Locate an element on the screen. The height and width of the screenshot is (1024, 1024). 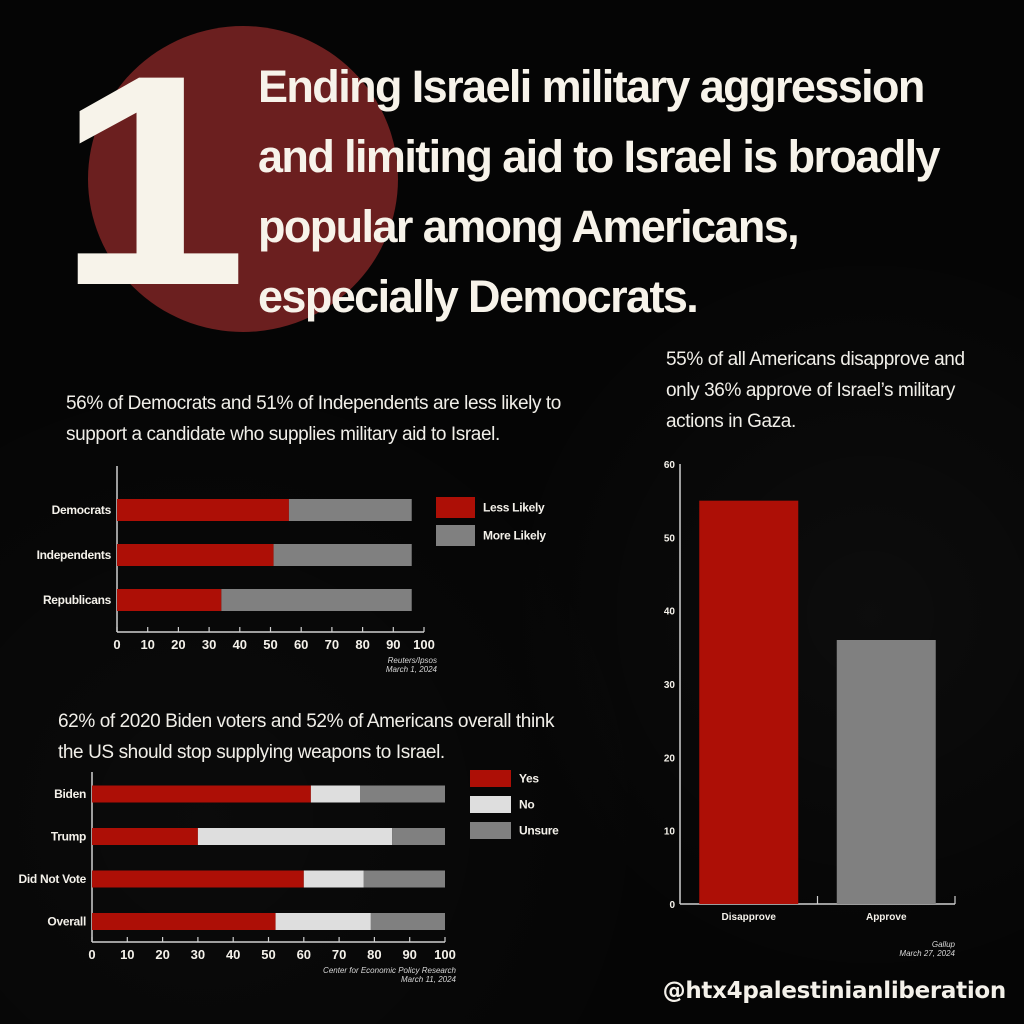
legend-label: Less Likely is located at coordinates (514, 508).